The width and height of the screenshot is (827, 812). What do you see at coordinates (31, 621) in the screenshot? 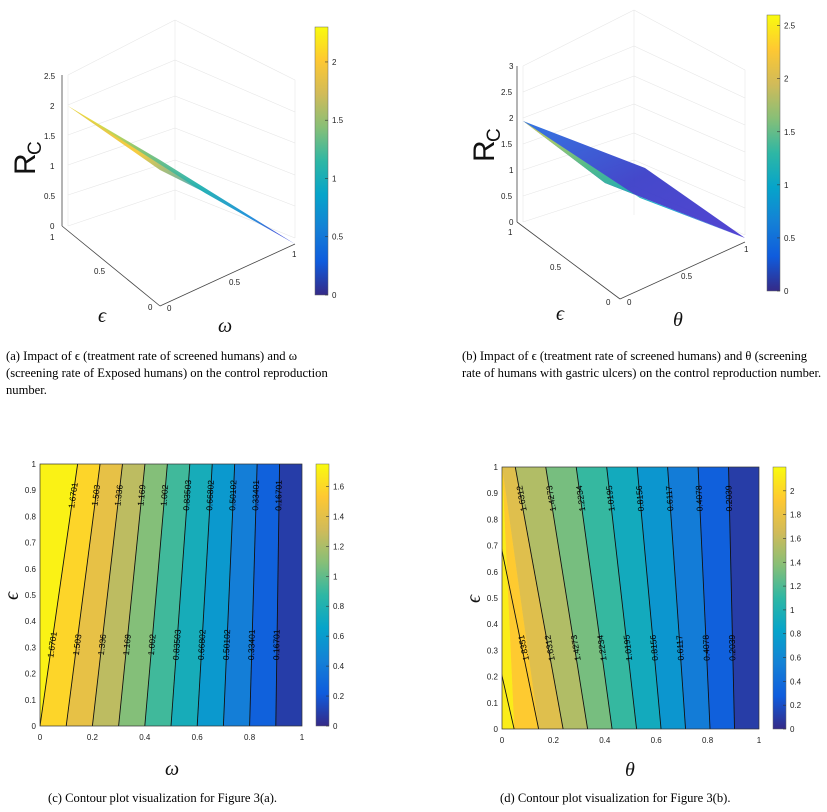
I see `y-tick-label: 0.4` at bounding box center [31, 621].